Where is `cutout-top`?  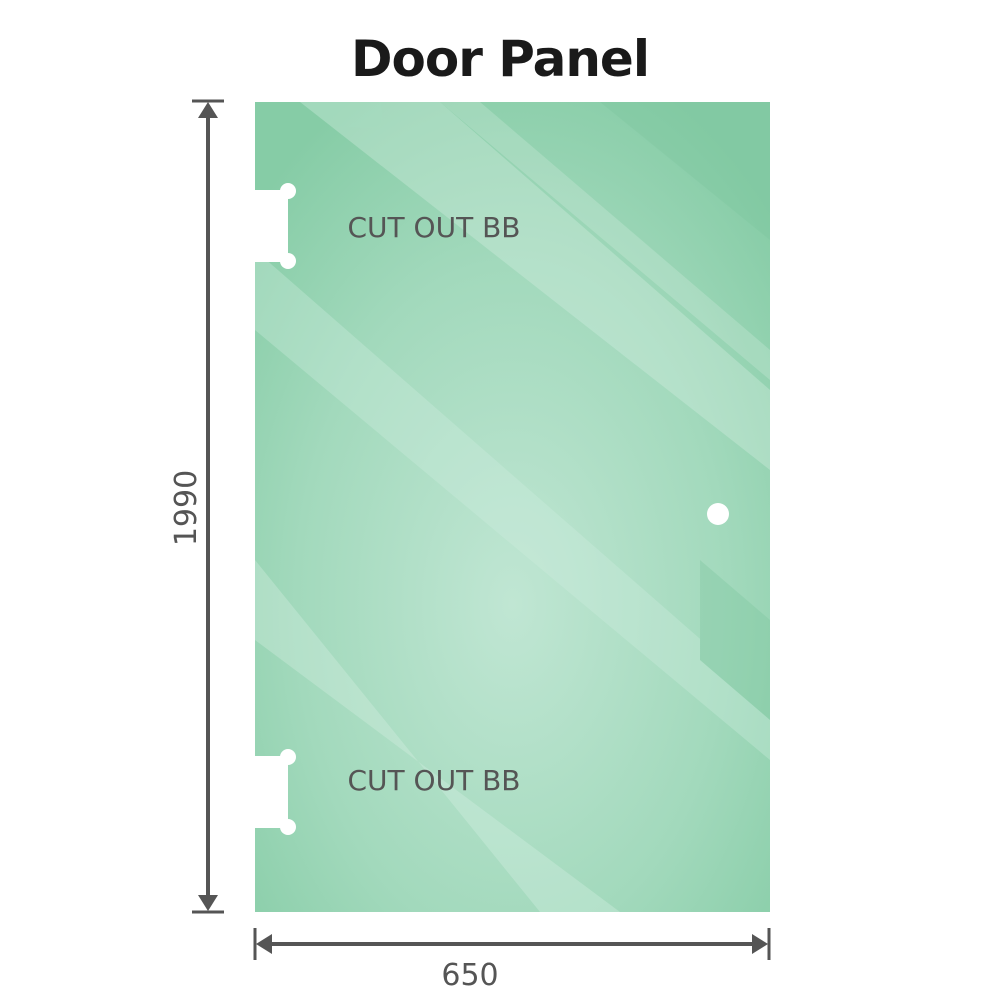
cutout-top is located at coordinates (273, 226).